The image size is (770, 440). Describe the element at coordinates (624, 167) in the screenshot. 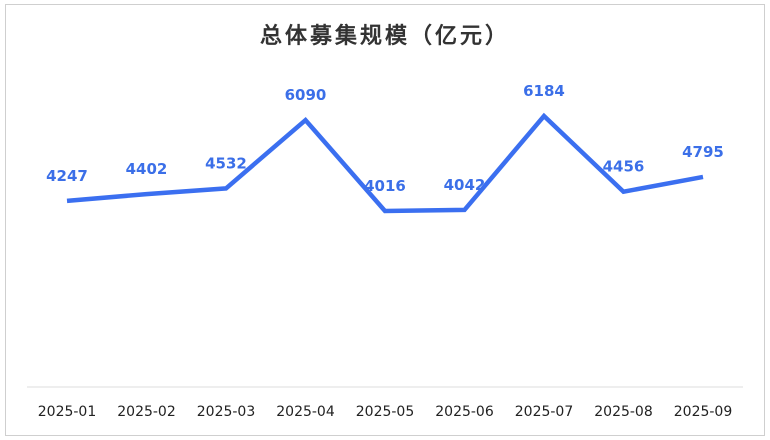

I see `data-label: 4456` at that location.